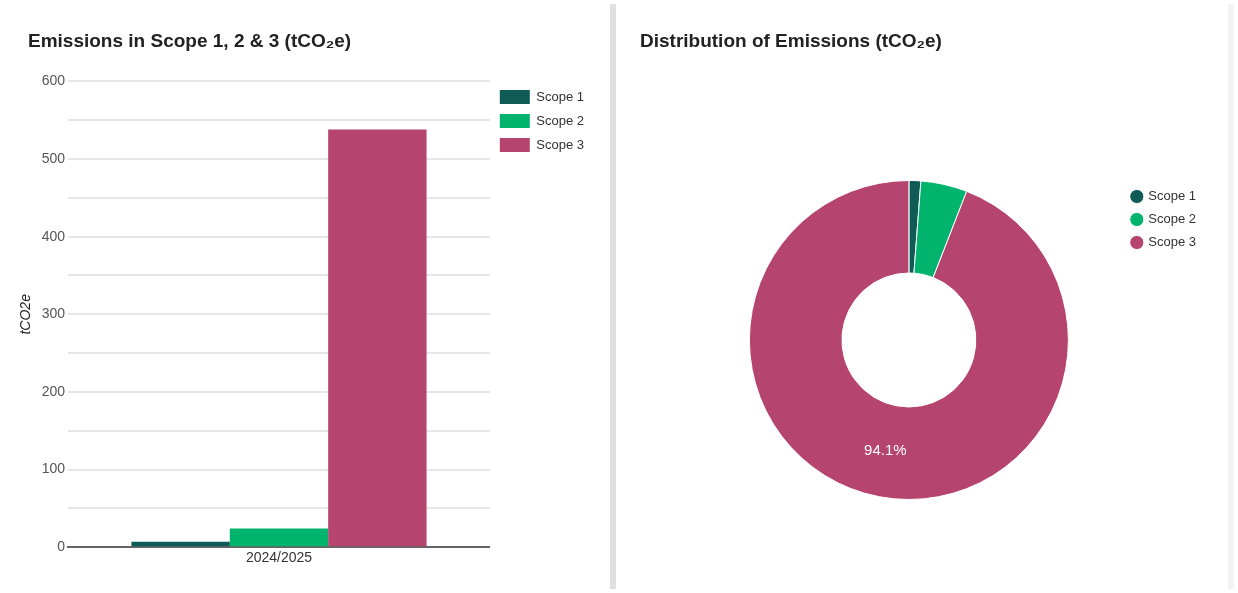 The width and height of the screenshot is (1238, 593). I want to click on chart-title: Emissions in Scope 1, 2 & 3 (tCO₂e), so click(190, 41).